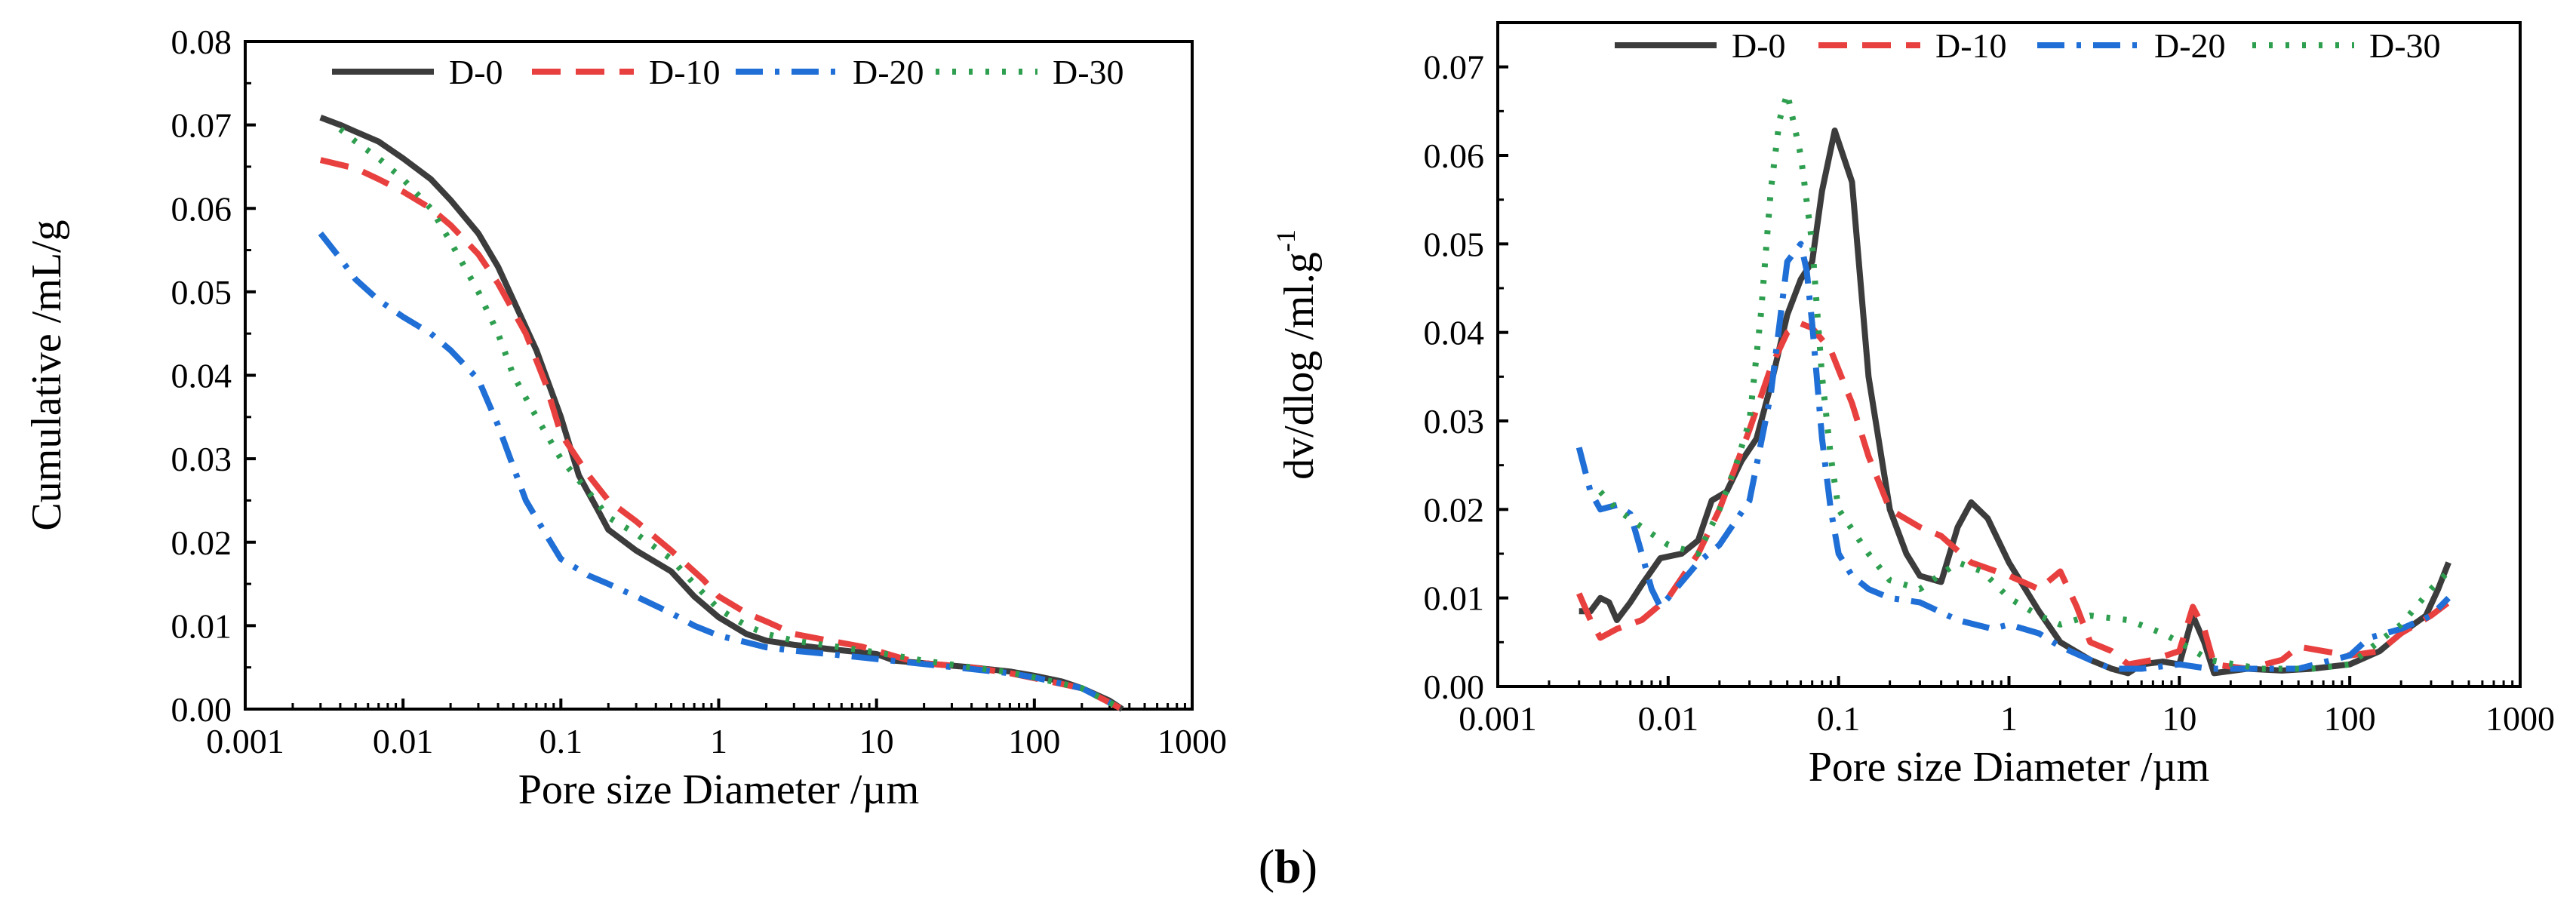 The width and height of the screenshot is (2576, 909). Describe the element at coordinates (2013, 496) in the screenshot. I see `series-d-10-line` at that location.